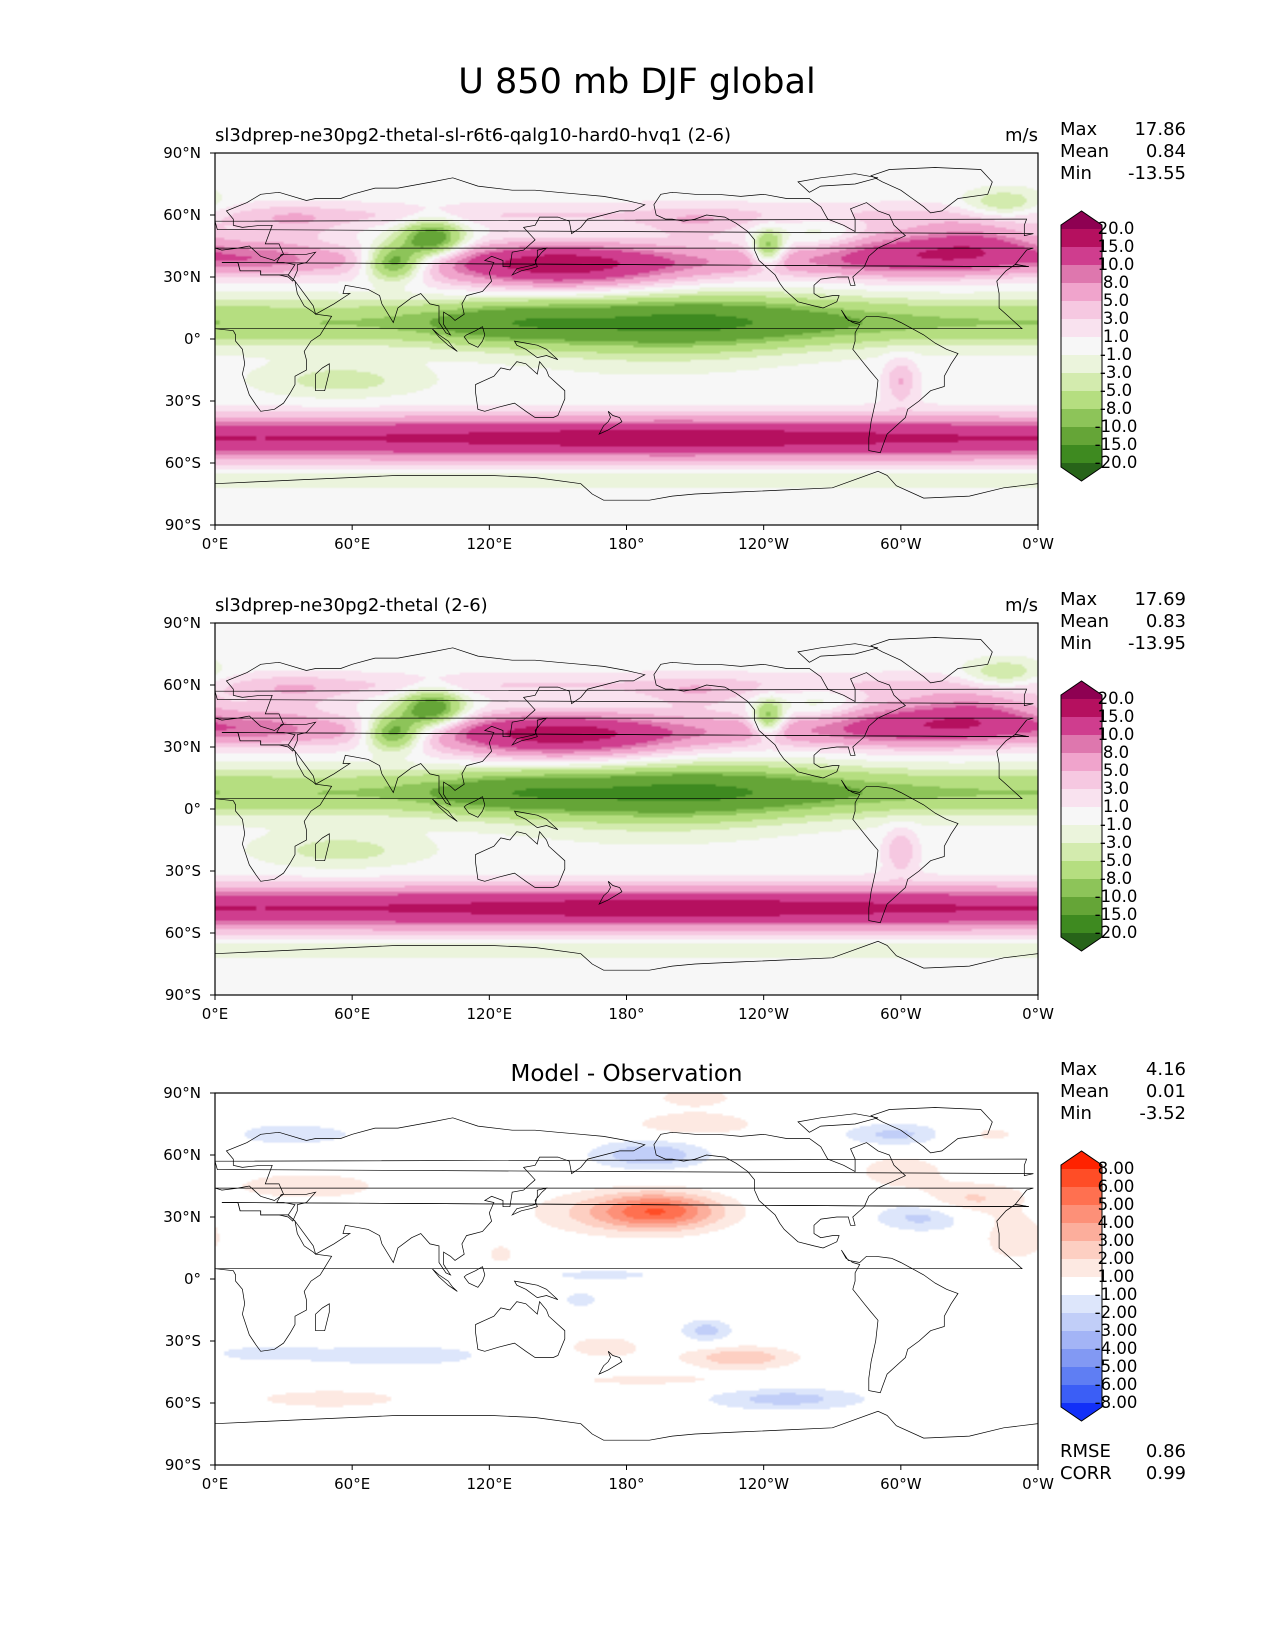 Image resolution: width=1275 pixels, height=1650 pixels. I want to click on stat-label: Max, so click(1079, 1069).